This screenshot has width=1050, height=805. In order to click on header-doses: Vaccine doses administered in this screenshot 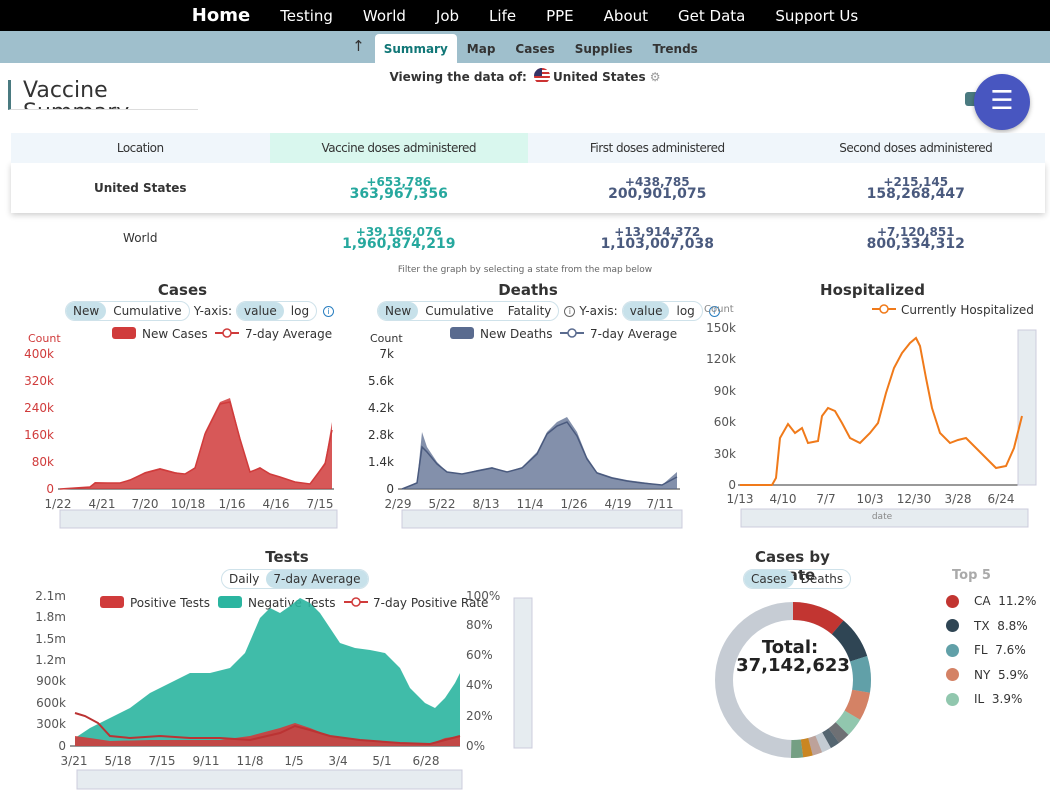, I will do `click(398, 148)`.